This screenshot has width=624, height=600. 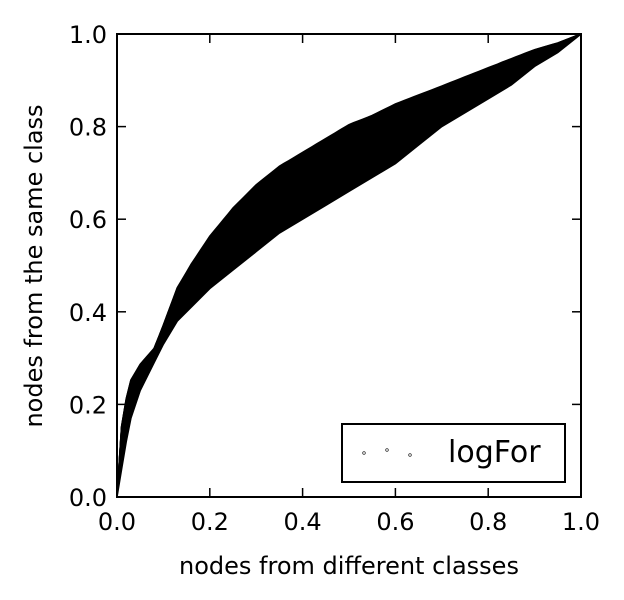 I want to click on y-tick-label: 0.2, so click(x=88, y=405).